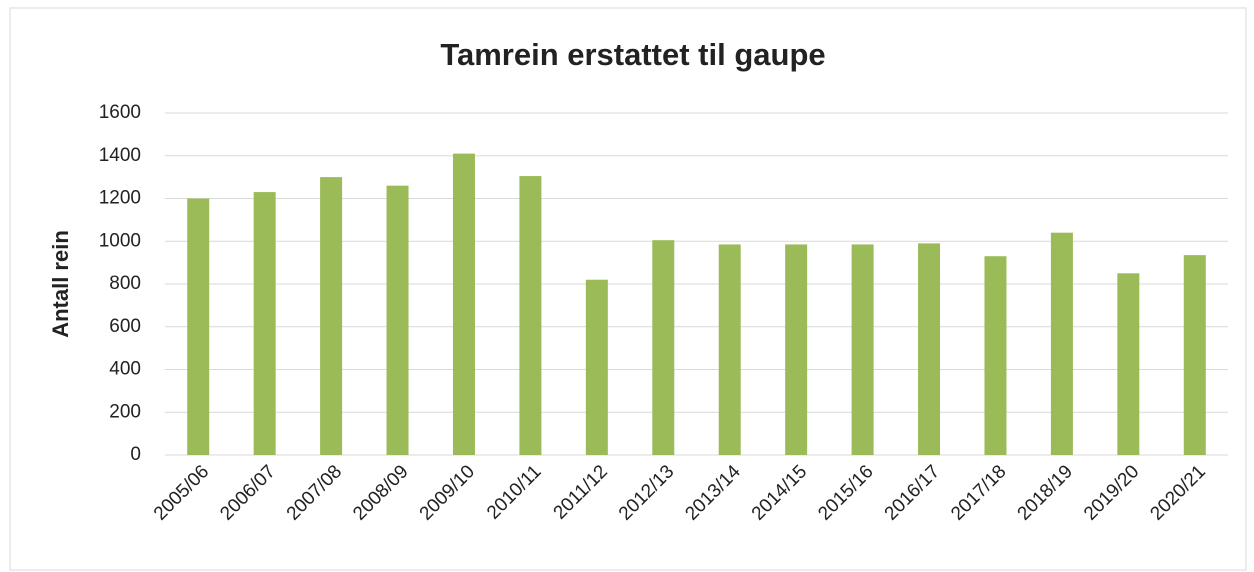 Image resolution: width=1254 pixels, height=572 pixels. What do you see at coordinates (632, 54) in the screenshot?
I see `chart-title: Tamrein erstattet til gaupe` at bounding box center [632, 54].